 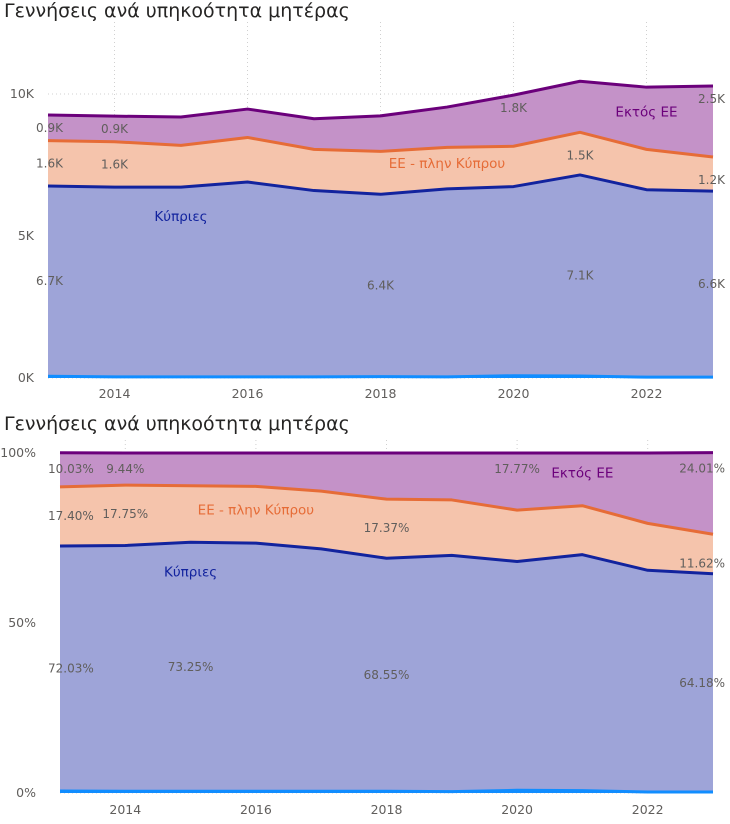 What do you see at coordinates (50, 281) in the screenshot?
I see `data-label: 6.7K` at bounding box center [50, 281].